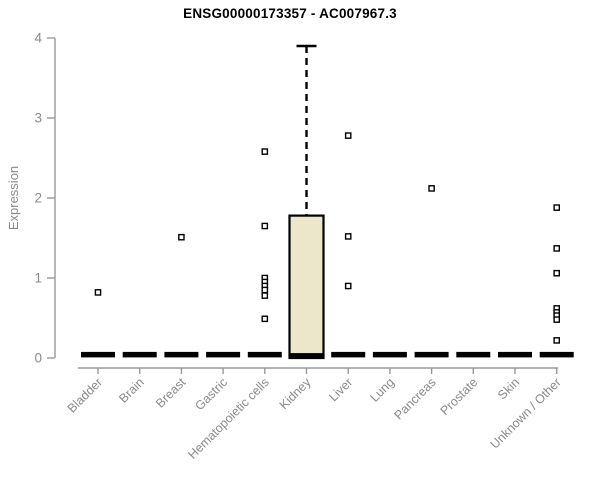 The image size is (600, 500). I want to click on category-label: Gastric, so click(211, 394).